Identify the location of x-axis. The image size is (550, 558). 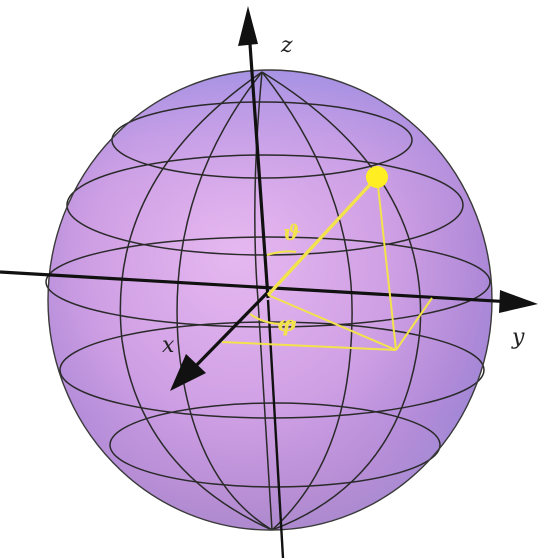
(226, 335).